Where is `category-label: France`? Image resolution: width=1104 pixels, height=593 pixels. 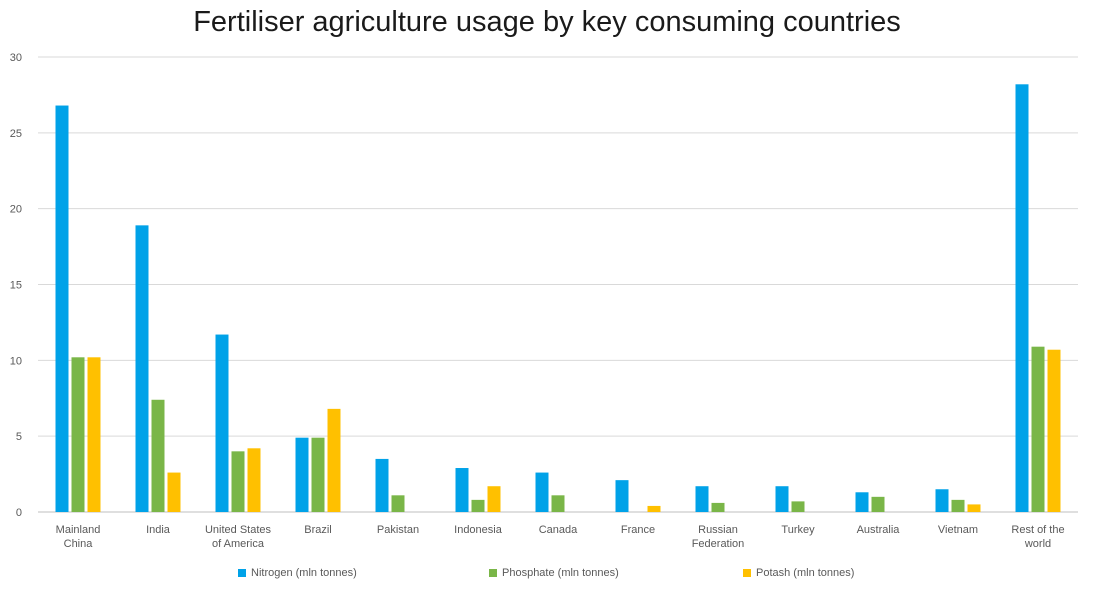
category-label: France is located at coordinates (638, 530).